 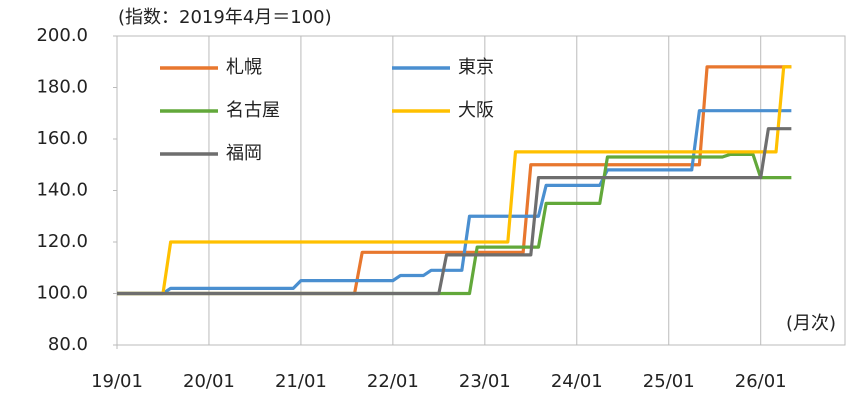 What do you see at coordinates (577, 381) in the screenshot?
I see `x-tick-label: 24/01` at bounding box center [577, 381].